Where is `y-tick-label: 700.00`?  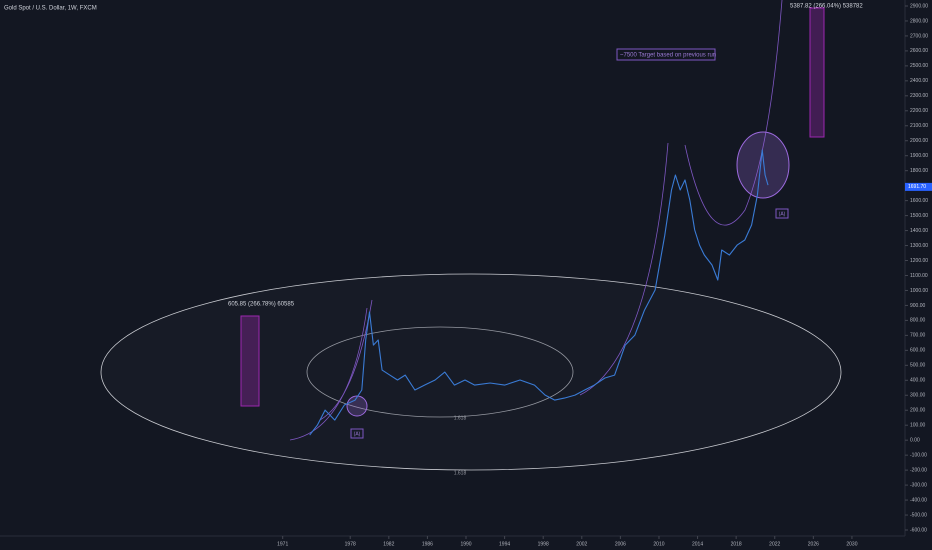
y-tick-label: 700.00 is located at coordinates (918, 336).